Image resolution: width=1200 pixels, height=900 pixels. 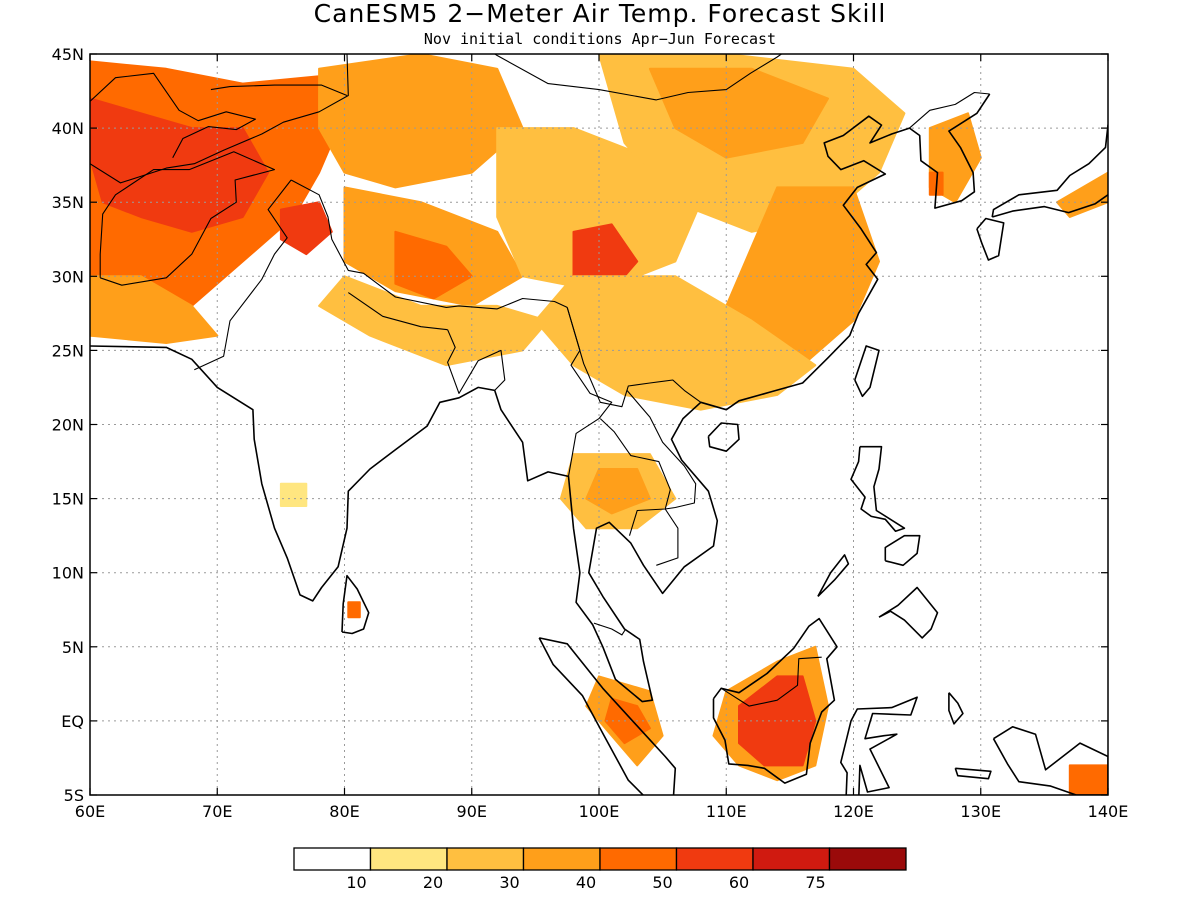 I want to click on border-china-korea, so click(x=949, y=110).